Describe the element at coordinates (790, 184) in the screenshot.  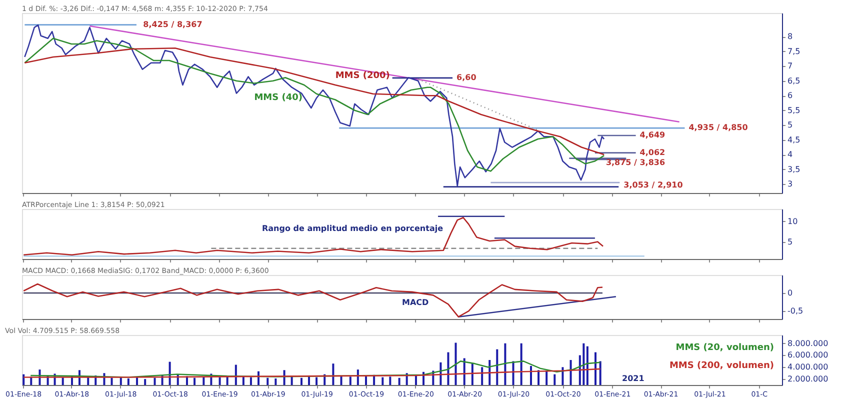
I see `y-tick-label: 3` at that location.